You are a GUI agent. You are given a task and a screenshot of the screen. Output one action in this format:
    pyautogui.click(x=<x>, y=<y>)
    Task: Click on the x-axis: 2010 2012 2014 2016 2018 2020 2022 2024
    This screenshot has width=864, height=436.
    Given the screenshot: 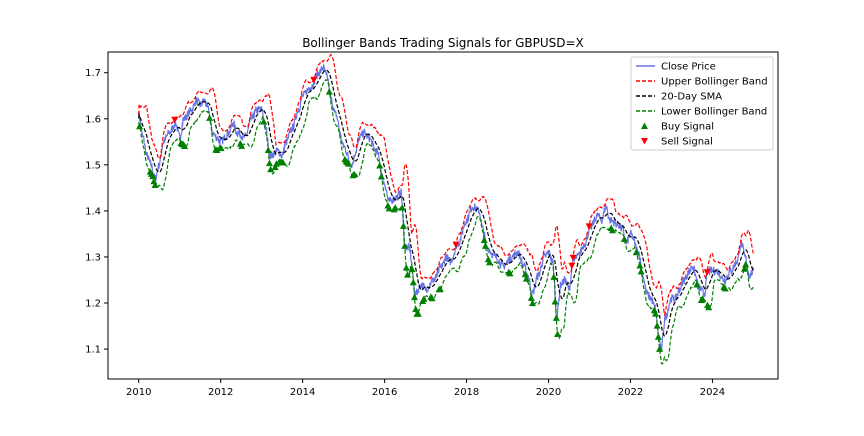 What is the action you would take?
    pyautogui.click(x=425, y=388)
    